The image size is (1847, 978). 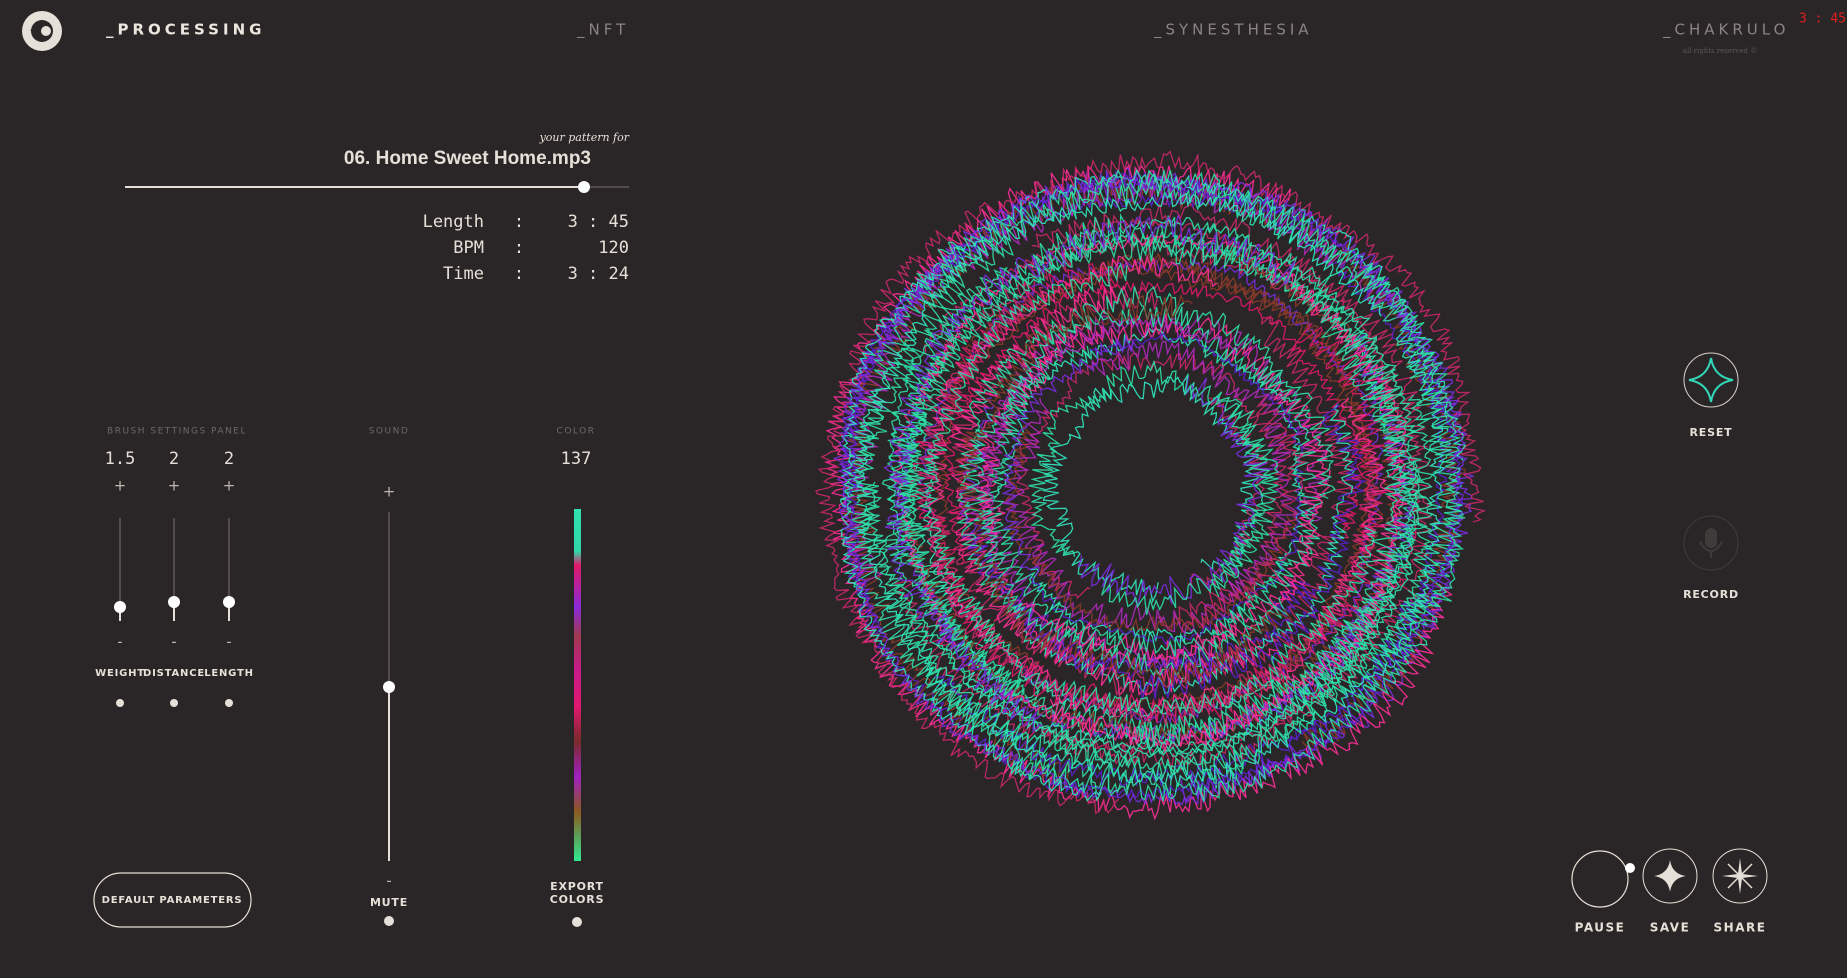 I want to click on panel-title: COLOR, so click(x=576, y=432).